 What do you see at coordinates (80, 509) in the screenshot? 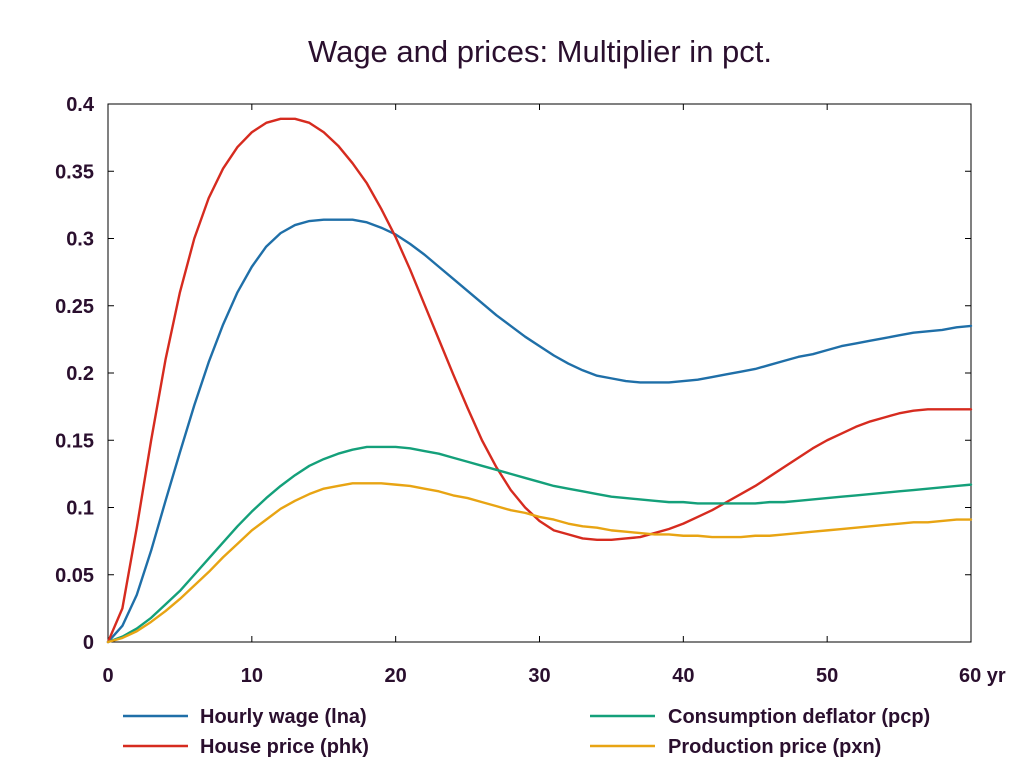
I see `y-tick-label: 0.1` at bounding box center [80, 509].